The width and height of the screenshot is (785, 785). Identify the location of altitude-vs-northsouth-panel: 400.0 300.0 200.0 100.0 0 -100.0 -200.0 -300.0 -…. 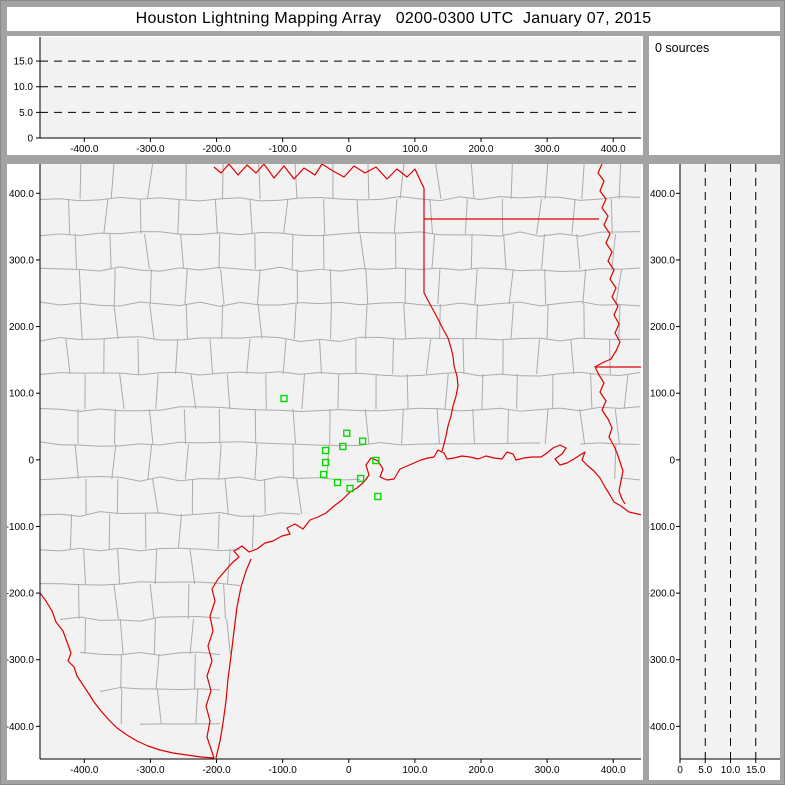
(714, 472).